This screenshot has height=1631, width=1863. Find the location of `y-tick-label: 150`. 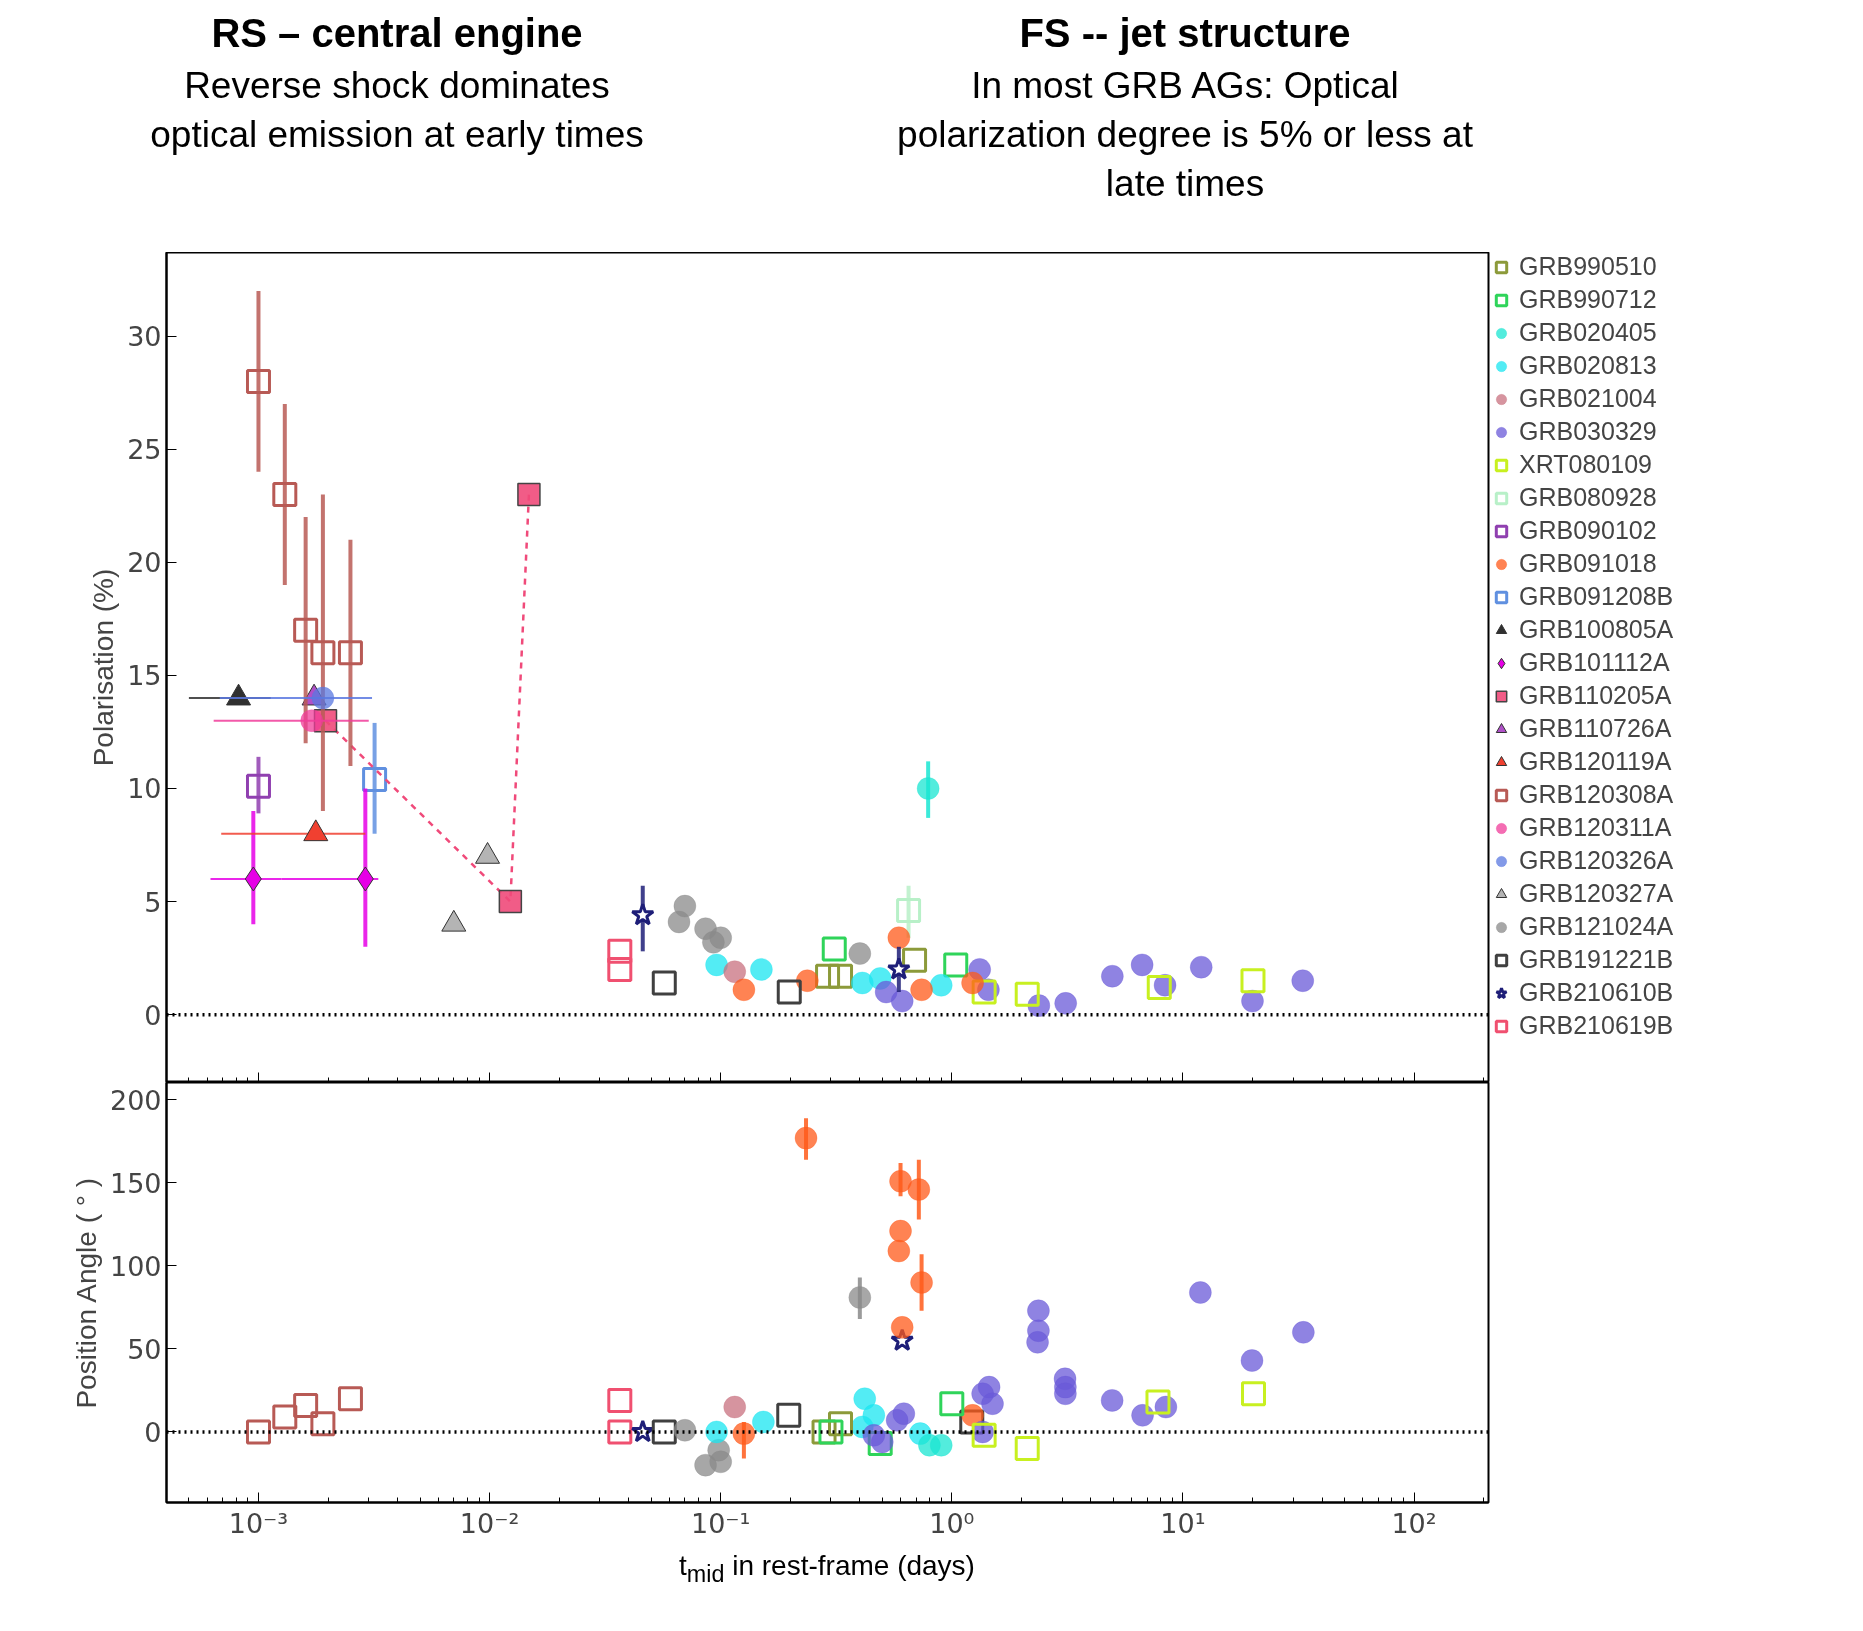

y-tick-label: 150 is located at coordinates (135, 1183).